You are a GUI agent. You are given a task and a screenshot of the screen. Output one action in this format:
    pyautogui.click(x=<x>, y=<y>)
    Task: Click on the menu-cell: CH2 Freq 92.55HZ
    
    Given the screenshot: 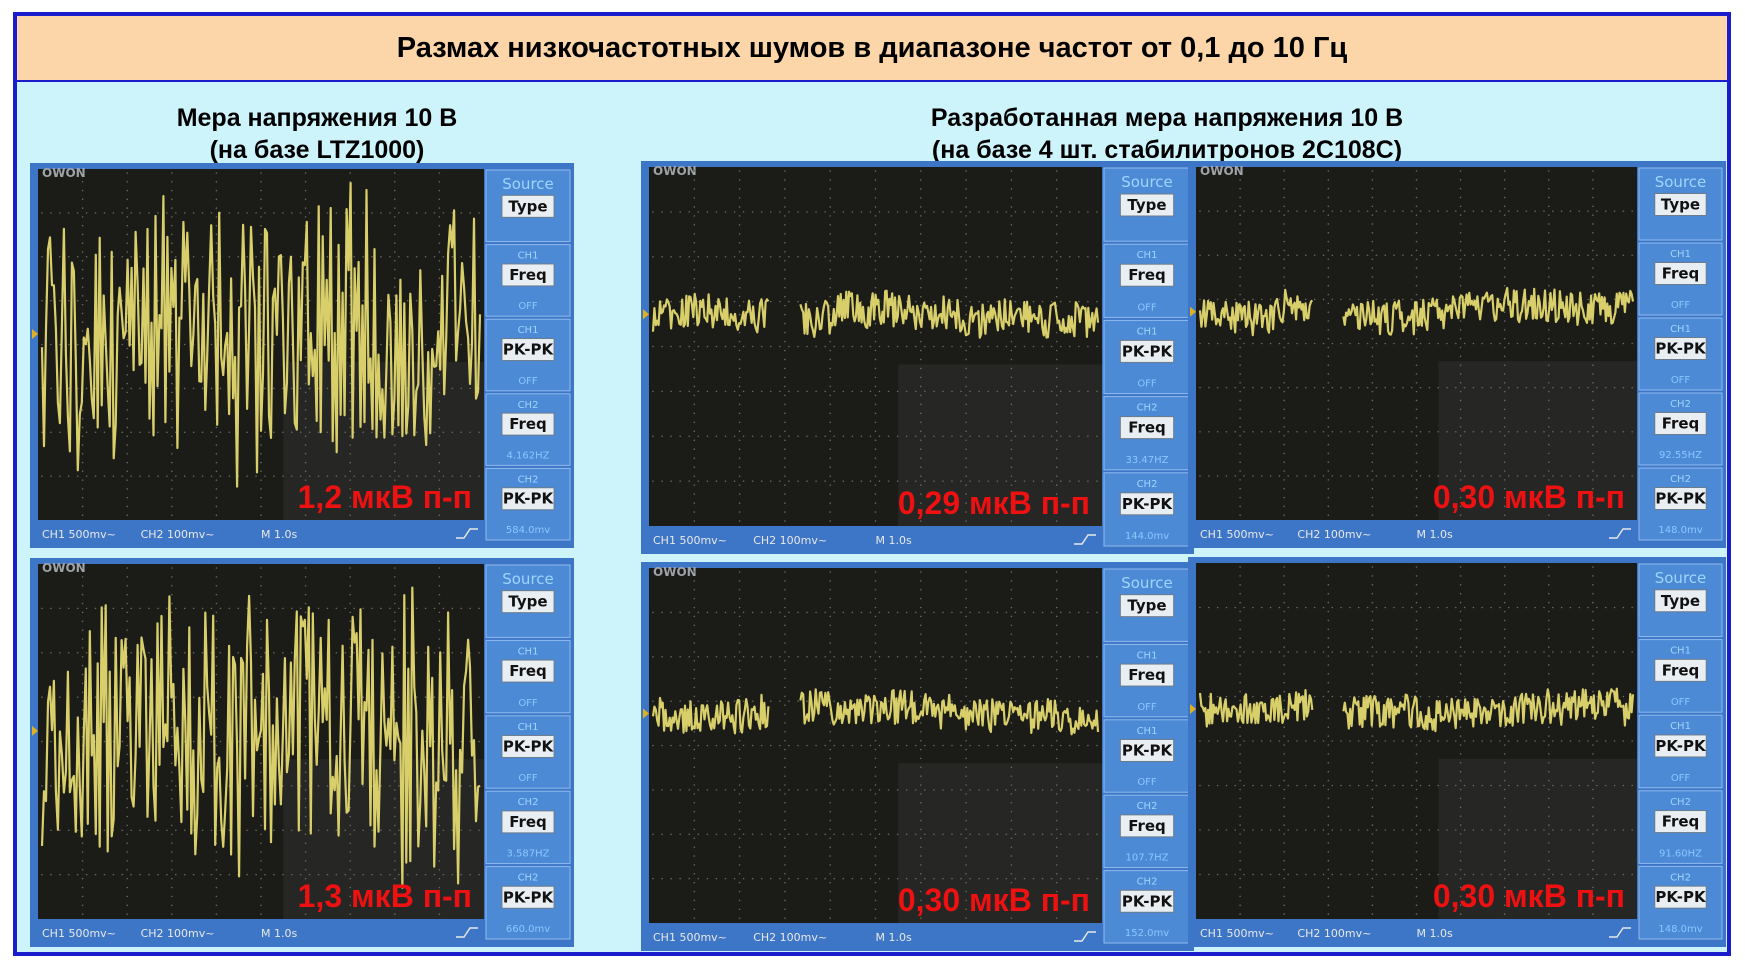 What is the action you would take?
    pyautogui.click(x=1680, y=429)
    